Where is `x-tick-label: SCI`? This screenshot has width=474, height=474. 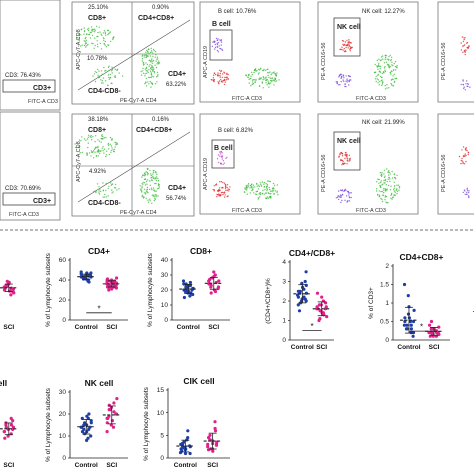
x-tick-label: SCI is located at coordinates (8, 327).